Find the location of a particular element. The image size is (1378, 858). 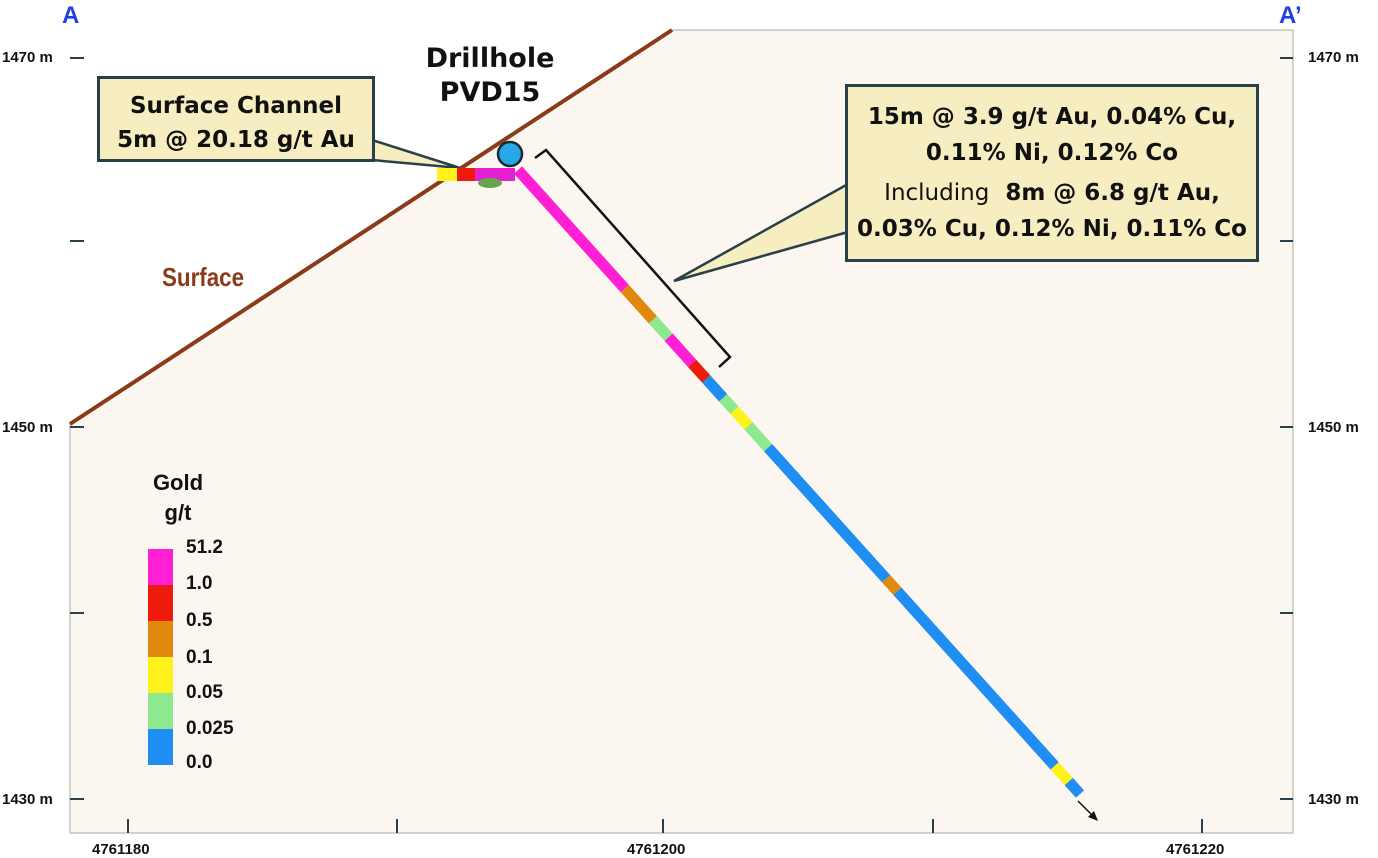

interval-bracket is located at coordinates (633, 258).